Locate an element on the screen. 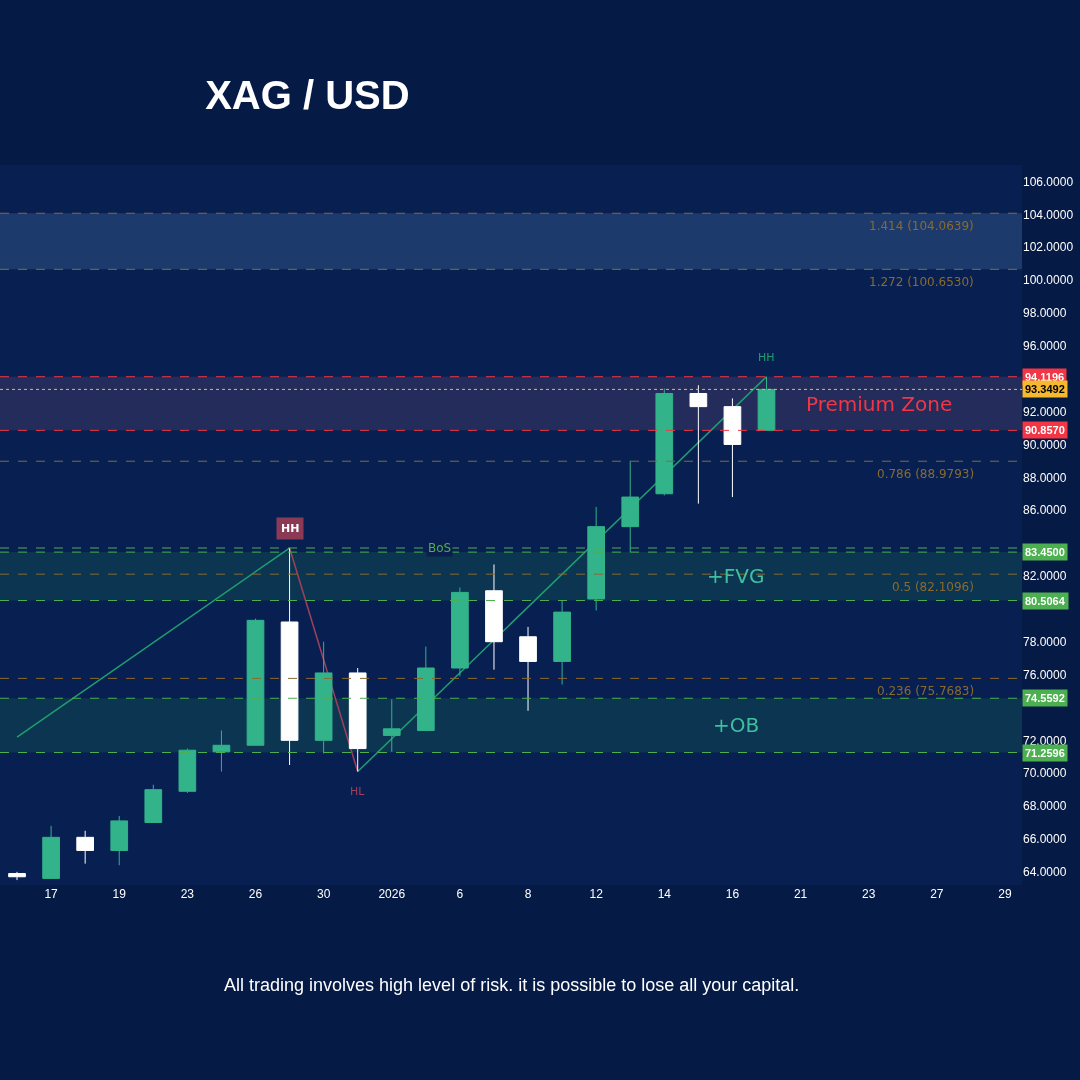 The width and height of the screenshot is (1080, 1080). ref-line-label: 80.5064 is located at coordinates (1045, 601).